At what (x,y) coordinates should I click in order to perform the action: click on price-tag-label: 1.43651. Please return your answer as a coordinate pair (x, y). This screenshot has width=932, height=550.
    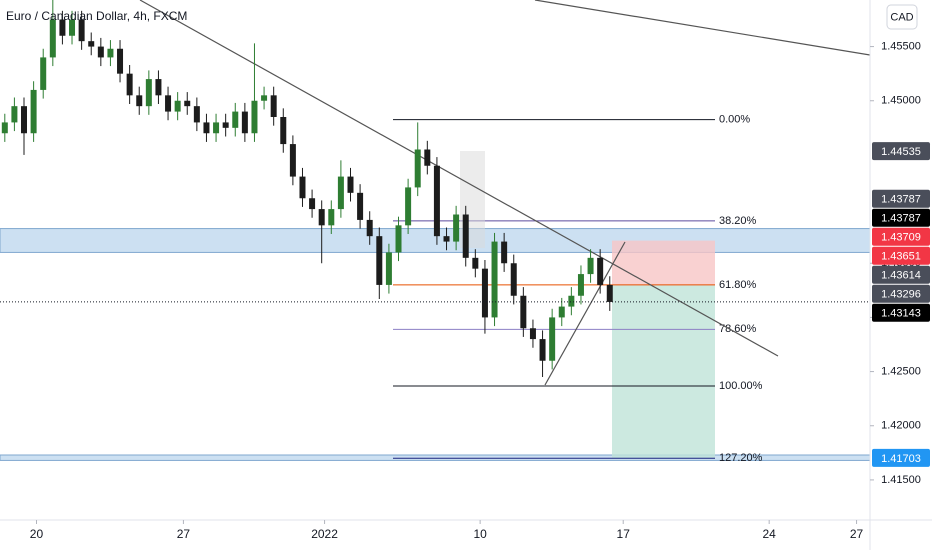
    Looking at the image, I should click on (901, 257).